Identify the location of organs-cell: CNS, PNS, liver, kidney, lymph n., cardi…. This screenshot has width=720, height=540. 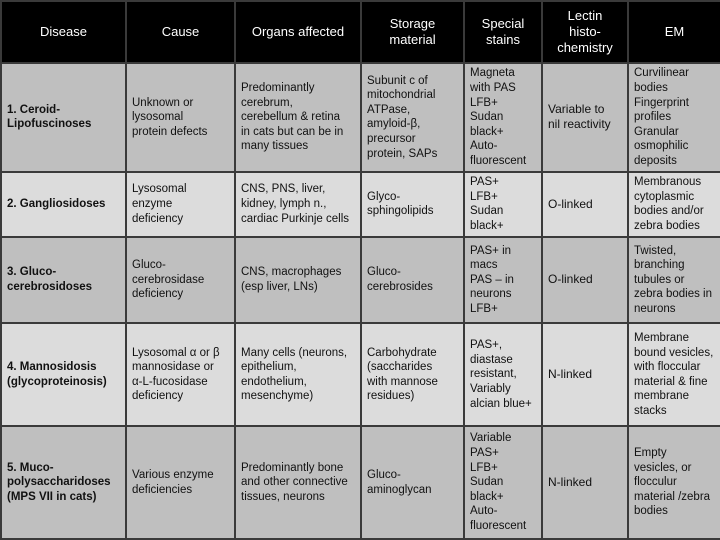
(298, 204).